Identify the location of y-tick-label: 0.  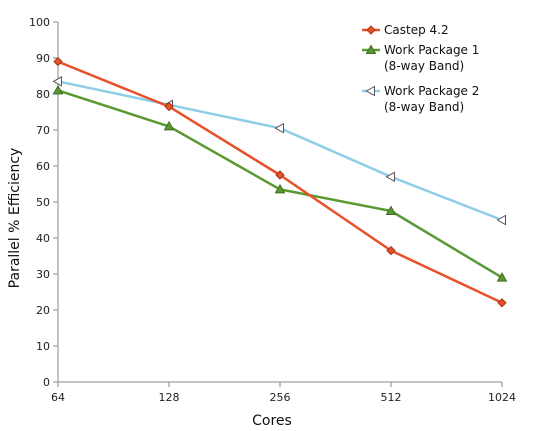
(46, 382).